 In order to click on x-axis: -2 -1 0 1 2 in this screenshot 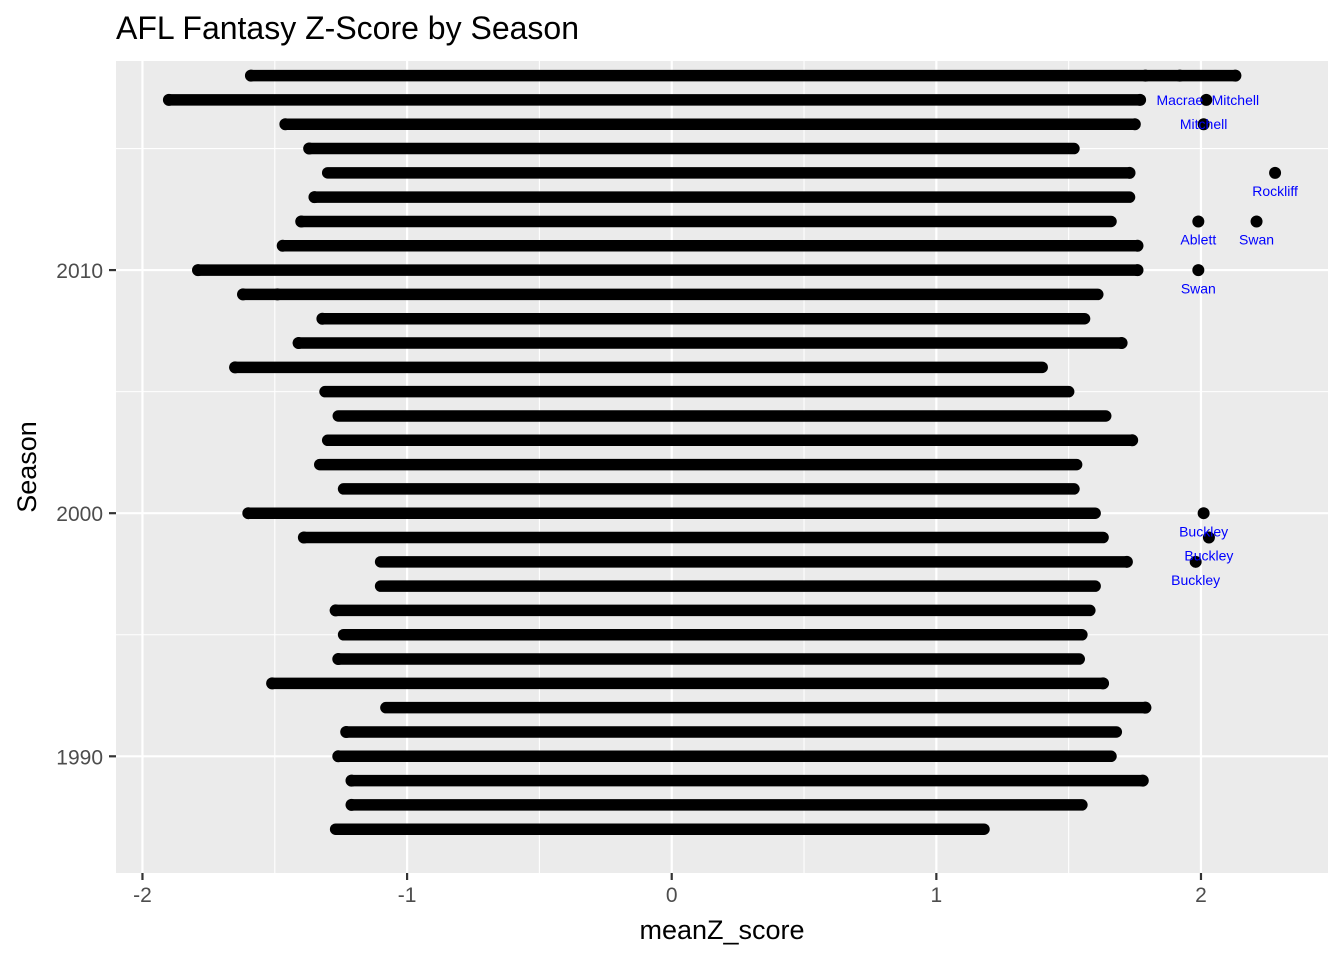, I will do `click(670, 890)`.